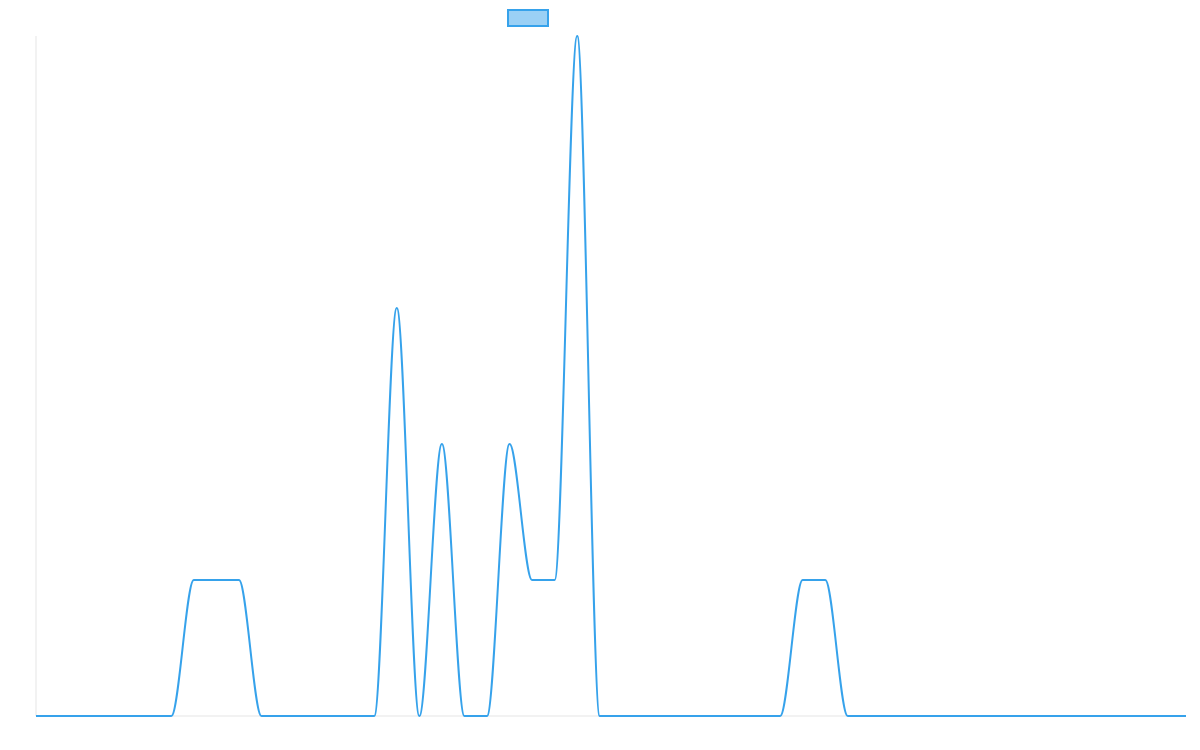 Image resolution: width=1200 pixels, height=750 pixels. I want to click on legend-swatch, so click(528, 18).